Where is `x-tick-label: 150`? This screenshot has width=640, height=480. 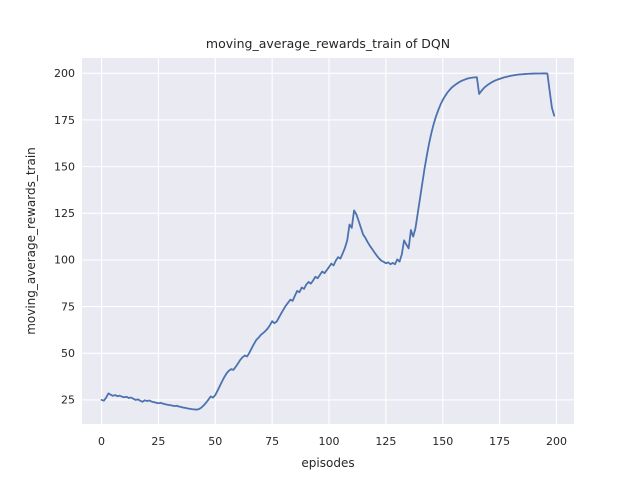 x-tick-label: 150 is located at coordinates (442, 441).